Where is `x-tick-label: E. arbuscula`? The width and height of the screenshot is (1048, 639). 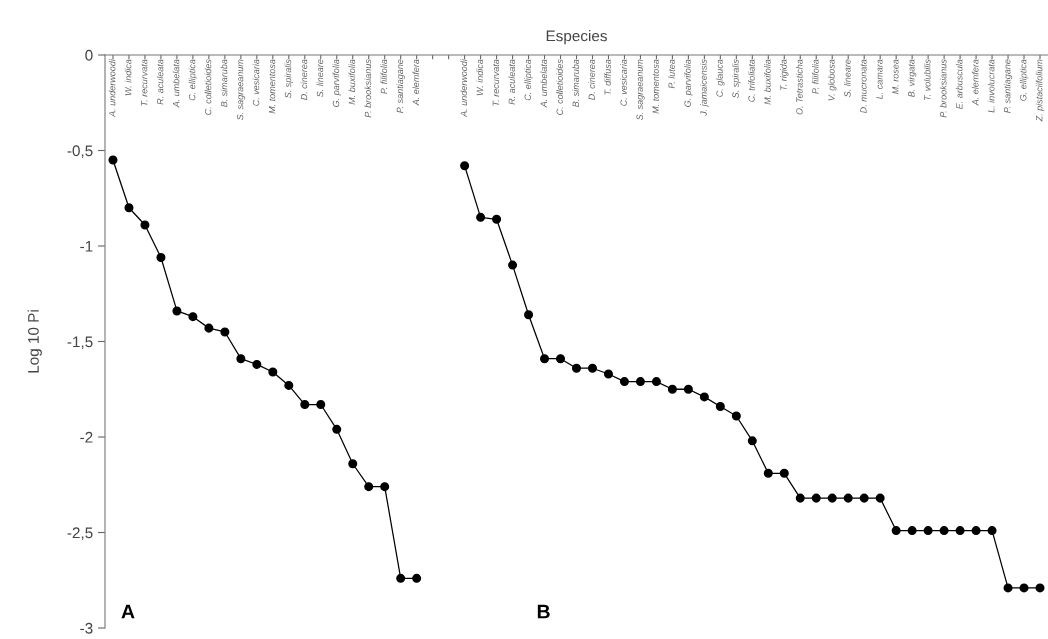
x-tick-label: E. arbuscula is located at coordinates (959, 84).